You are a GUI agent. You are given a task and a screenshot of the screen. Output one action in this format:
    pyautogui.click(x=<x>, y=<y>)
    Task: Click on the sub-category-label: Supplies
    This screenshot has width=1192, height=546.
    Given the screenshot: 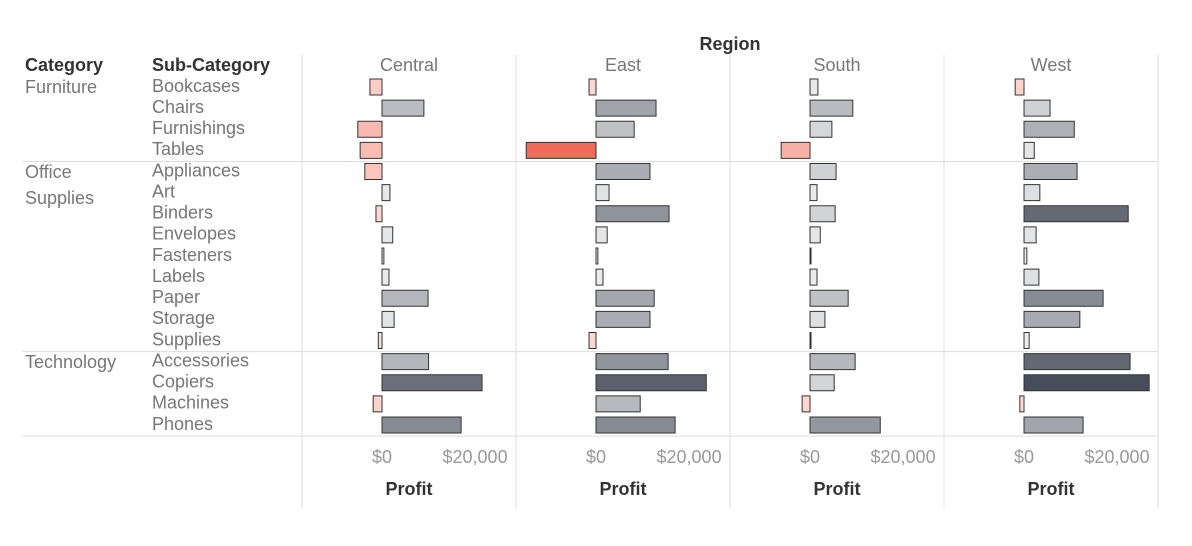 What is the action you would take?
    pyautogui.click(x=186, y=339)
    